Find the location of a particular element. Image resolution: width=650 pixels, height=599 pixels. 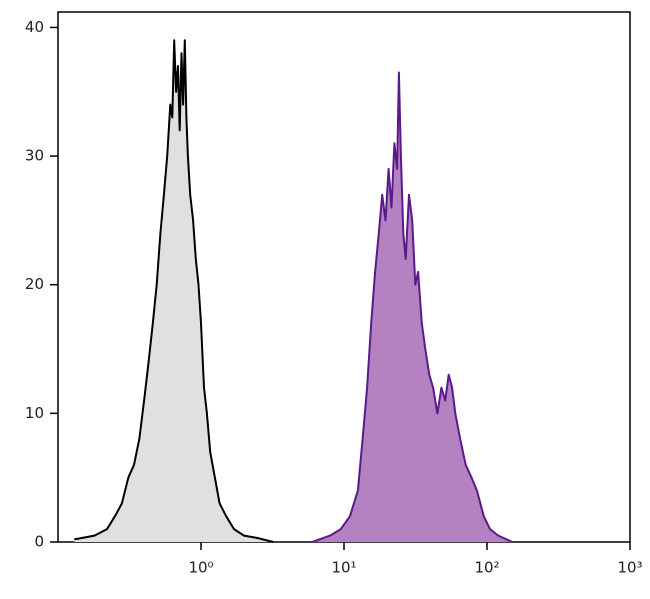

x-tick-label: 10² is located at coordinates (486, 568).